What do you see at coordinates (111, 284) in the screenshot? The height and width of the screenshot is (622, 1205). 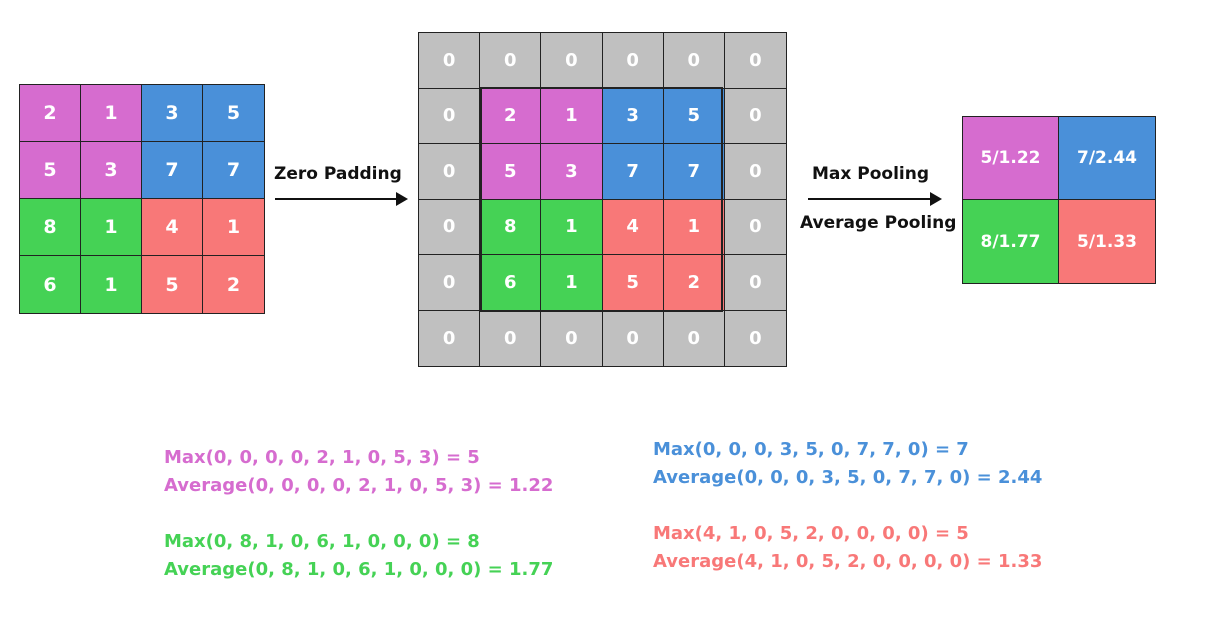 I see `input-cell-r3-c1: 1` at bounding box center [111, 284].